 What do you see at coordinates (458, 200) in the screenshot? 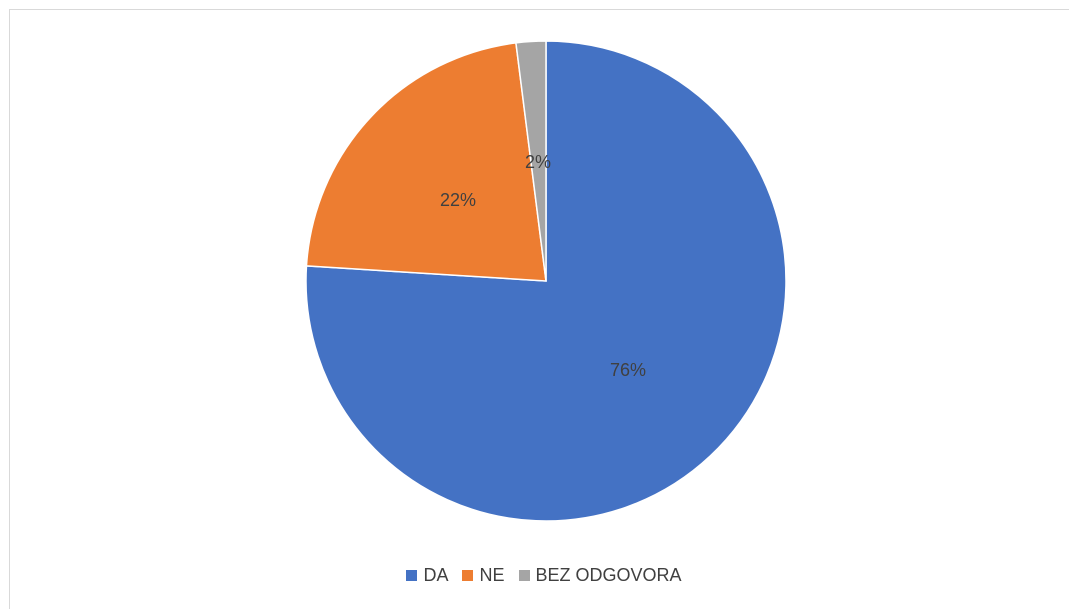
I see `data-label-ne: 22%` at bounding box center [458, 200].